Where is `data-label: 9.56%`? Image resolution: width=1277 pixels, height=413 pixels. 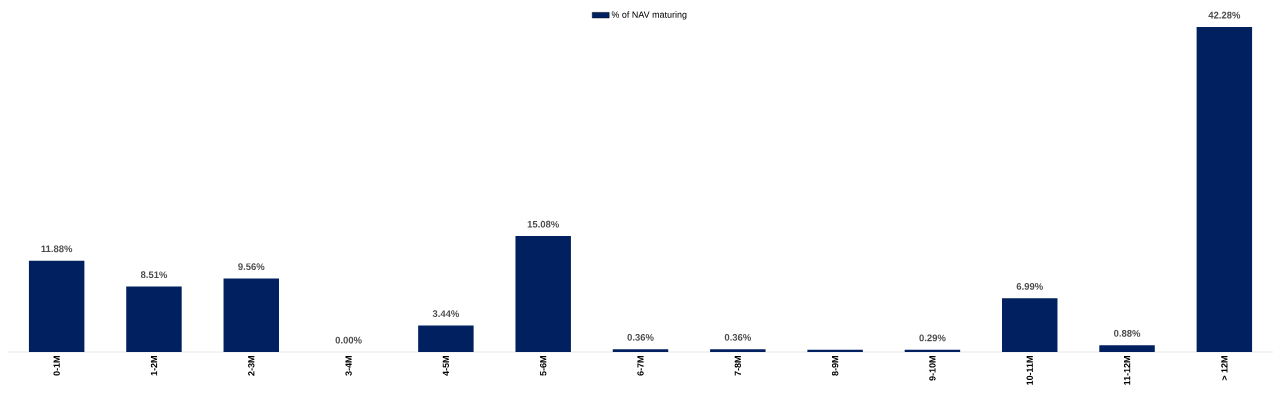 data-label: 9.56% is located at coordinates (251, 266).